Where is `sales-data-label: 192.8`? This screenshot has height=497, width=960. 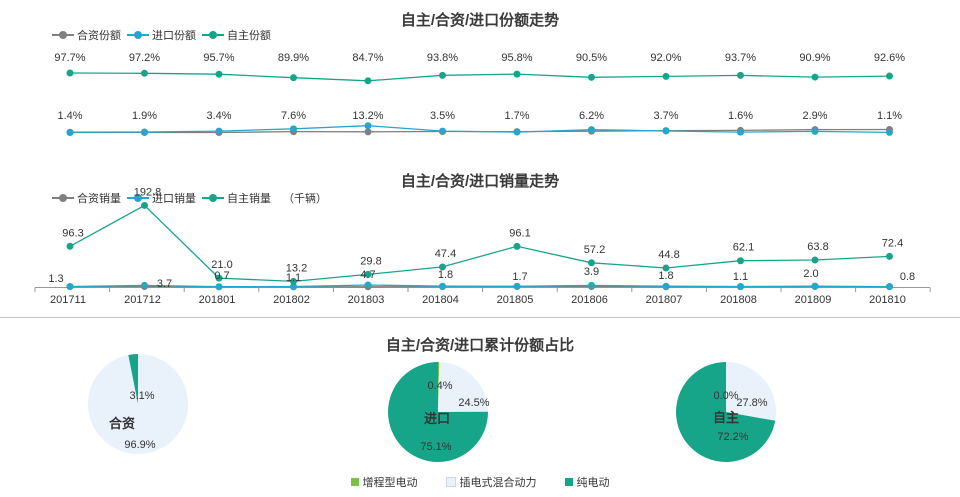
sales-data-label: 192.8 is located at coordinates (148, 192).